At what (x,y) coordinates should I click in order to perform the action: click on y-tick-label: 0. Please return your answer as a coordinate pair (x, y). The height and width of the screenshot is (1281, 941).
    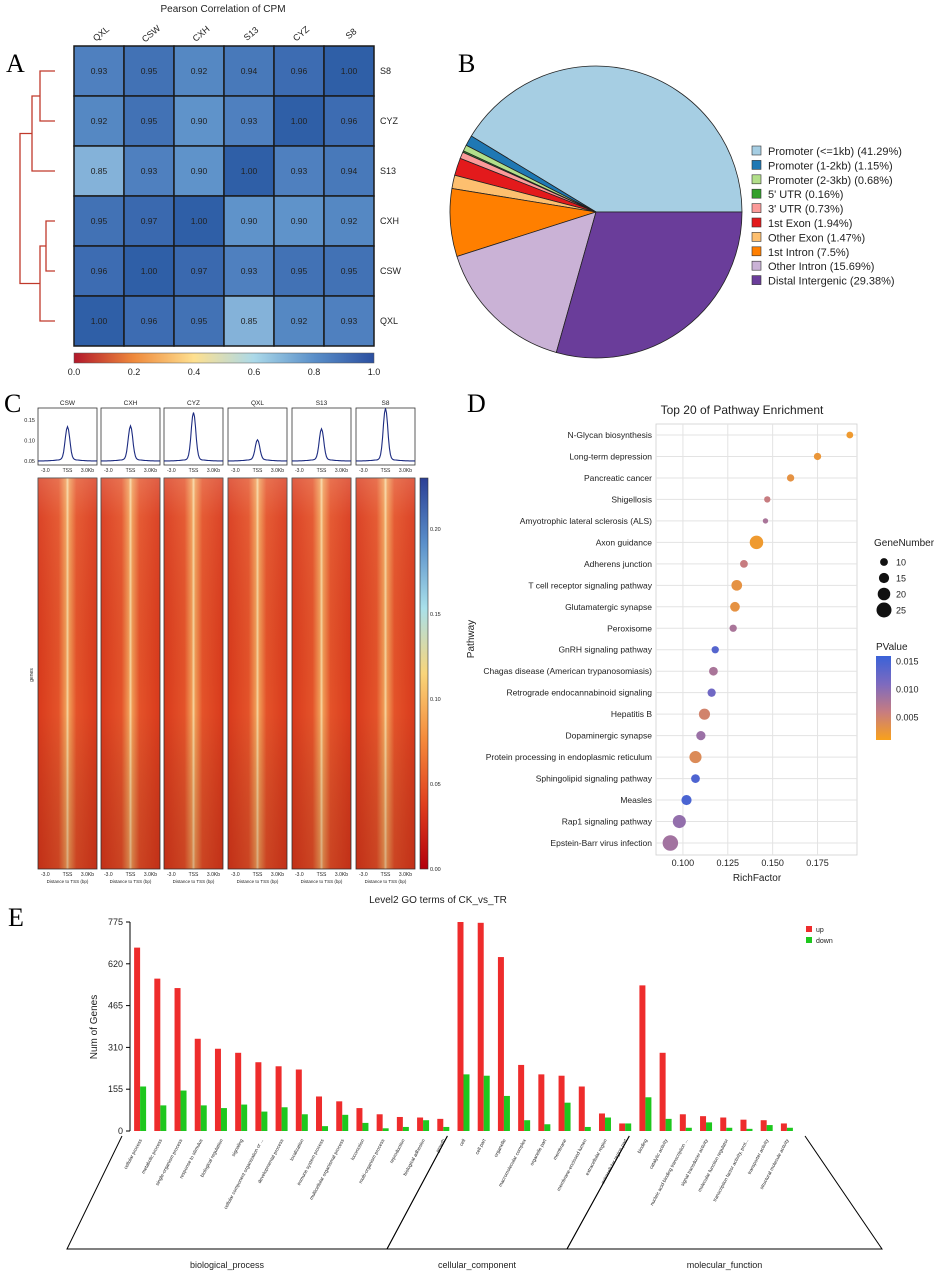
    Looking at the image, I should click on (120, 1131).